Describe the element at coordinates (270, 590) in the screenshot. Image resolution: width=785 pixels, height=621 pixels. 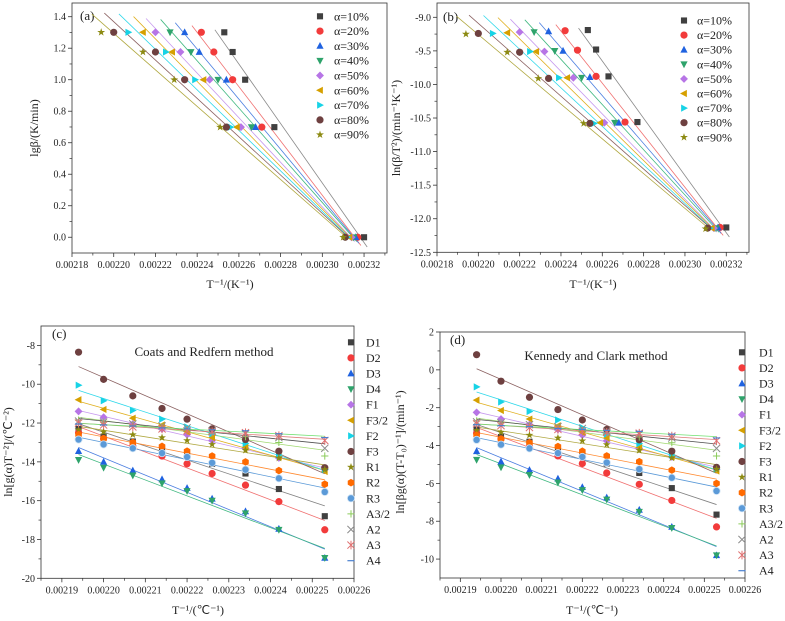
I see `x-tick-label: 0.00224` at that location.